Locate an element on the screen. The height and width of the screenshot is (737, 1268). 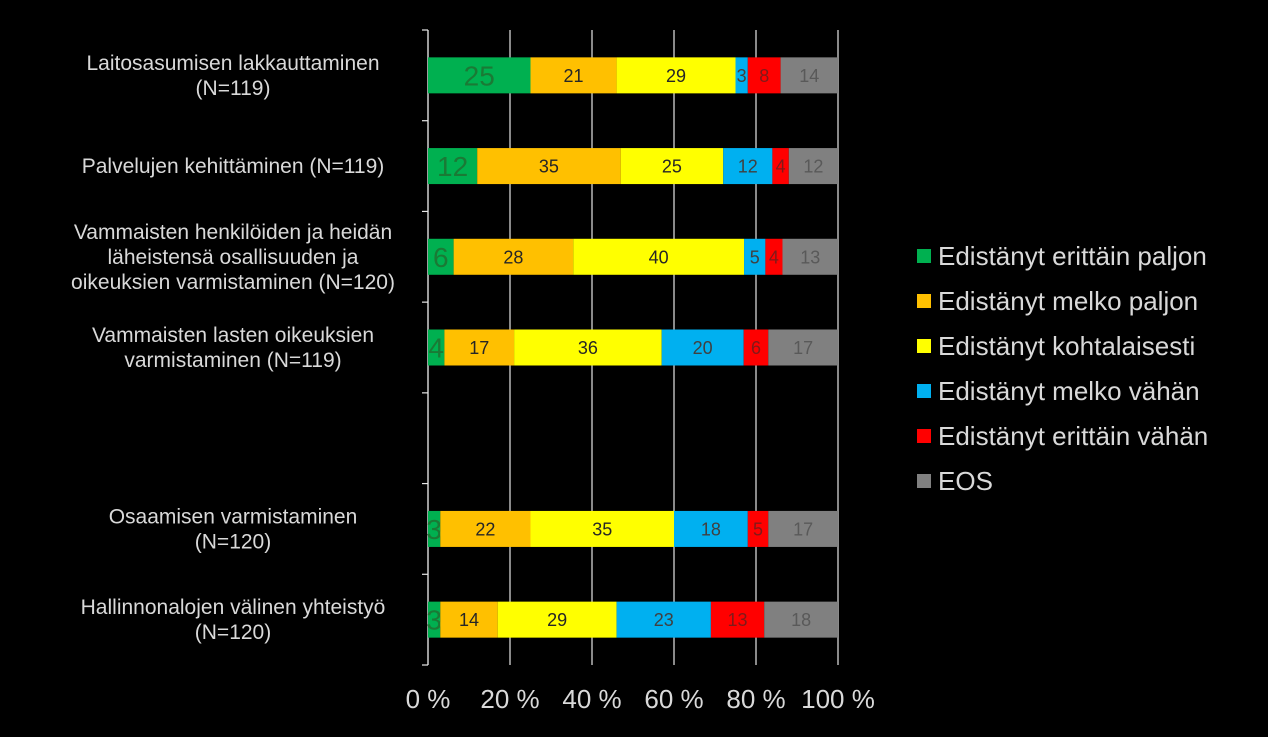
data-label: 29 is located at coordinates (557, 620).